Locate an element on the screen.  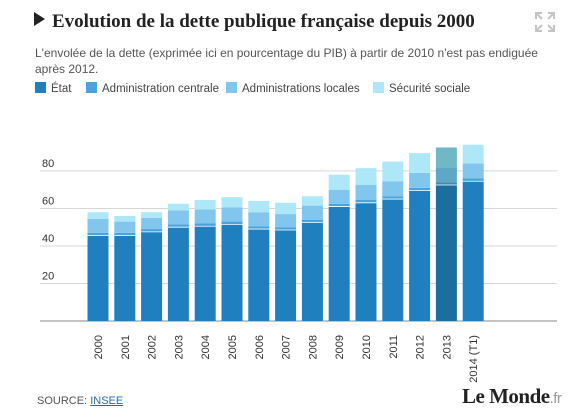
legend-label-administration-centrale: Administration centrale is located at coordinates (160, 89).